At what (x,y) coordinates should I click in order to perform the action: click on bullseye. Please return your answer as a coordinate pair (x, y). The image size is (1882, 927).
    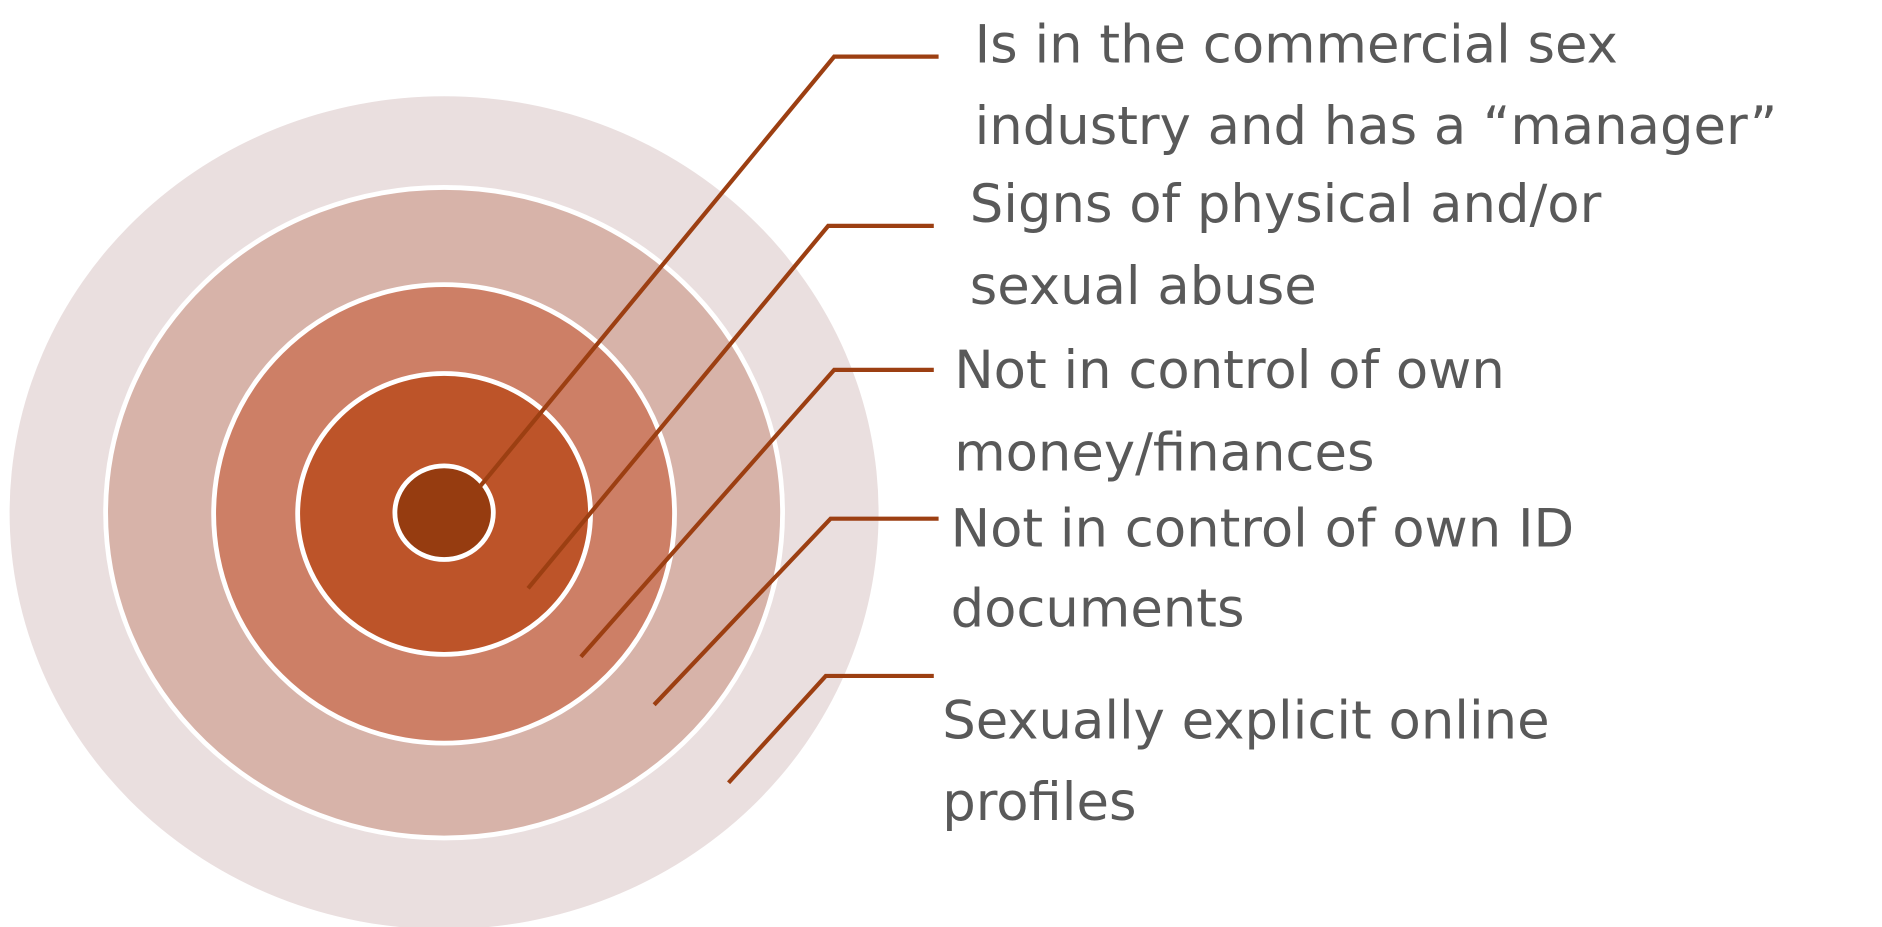
    Looking at the image, I should click on (444, 512).